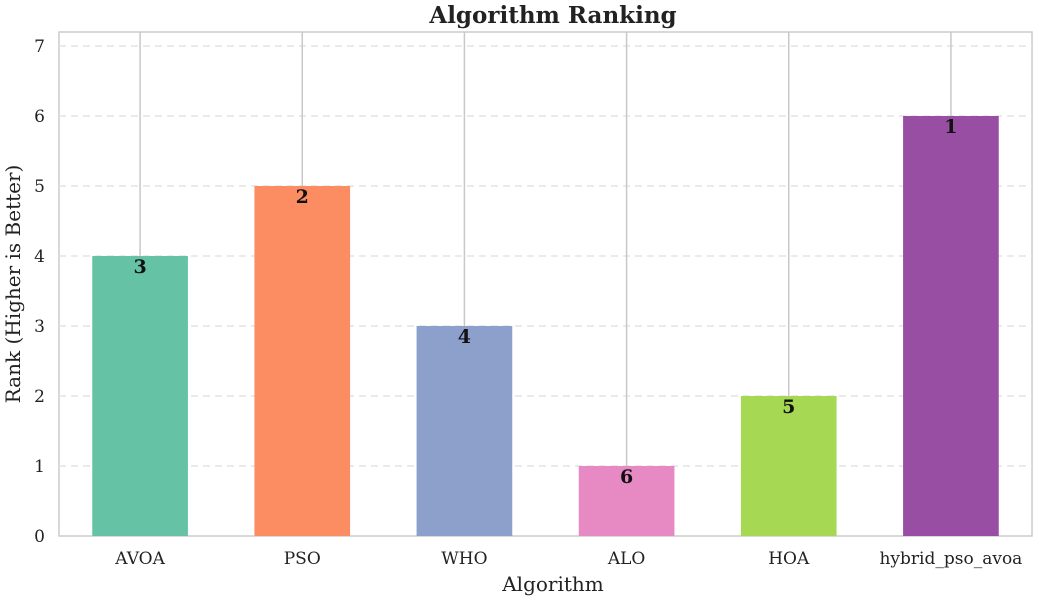 The height and width of the screenshot is (598, 1052). Describe the element at coordinates (568, 559) in the screenshot. I see `x-axis-ticks: AVOA PSO WHO ALO HOA hybrid_pso_avoa` at that location.